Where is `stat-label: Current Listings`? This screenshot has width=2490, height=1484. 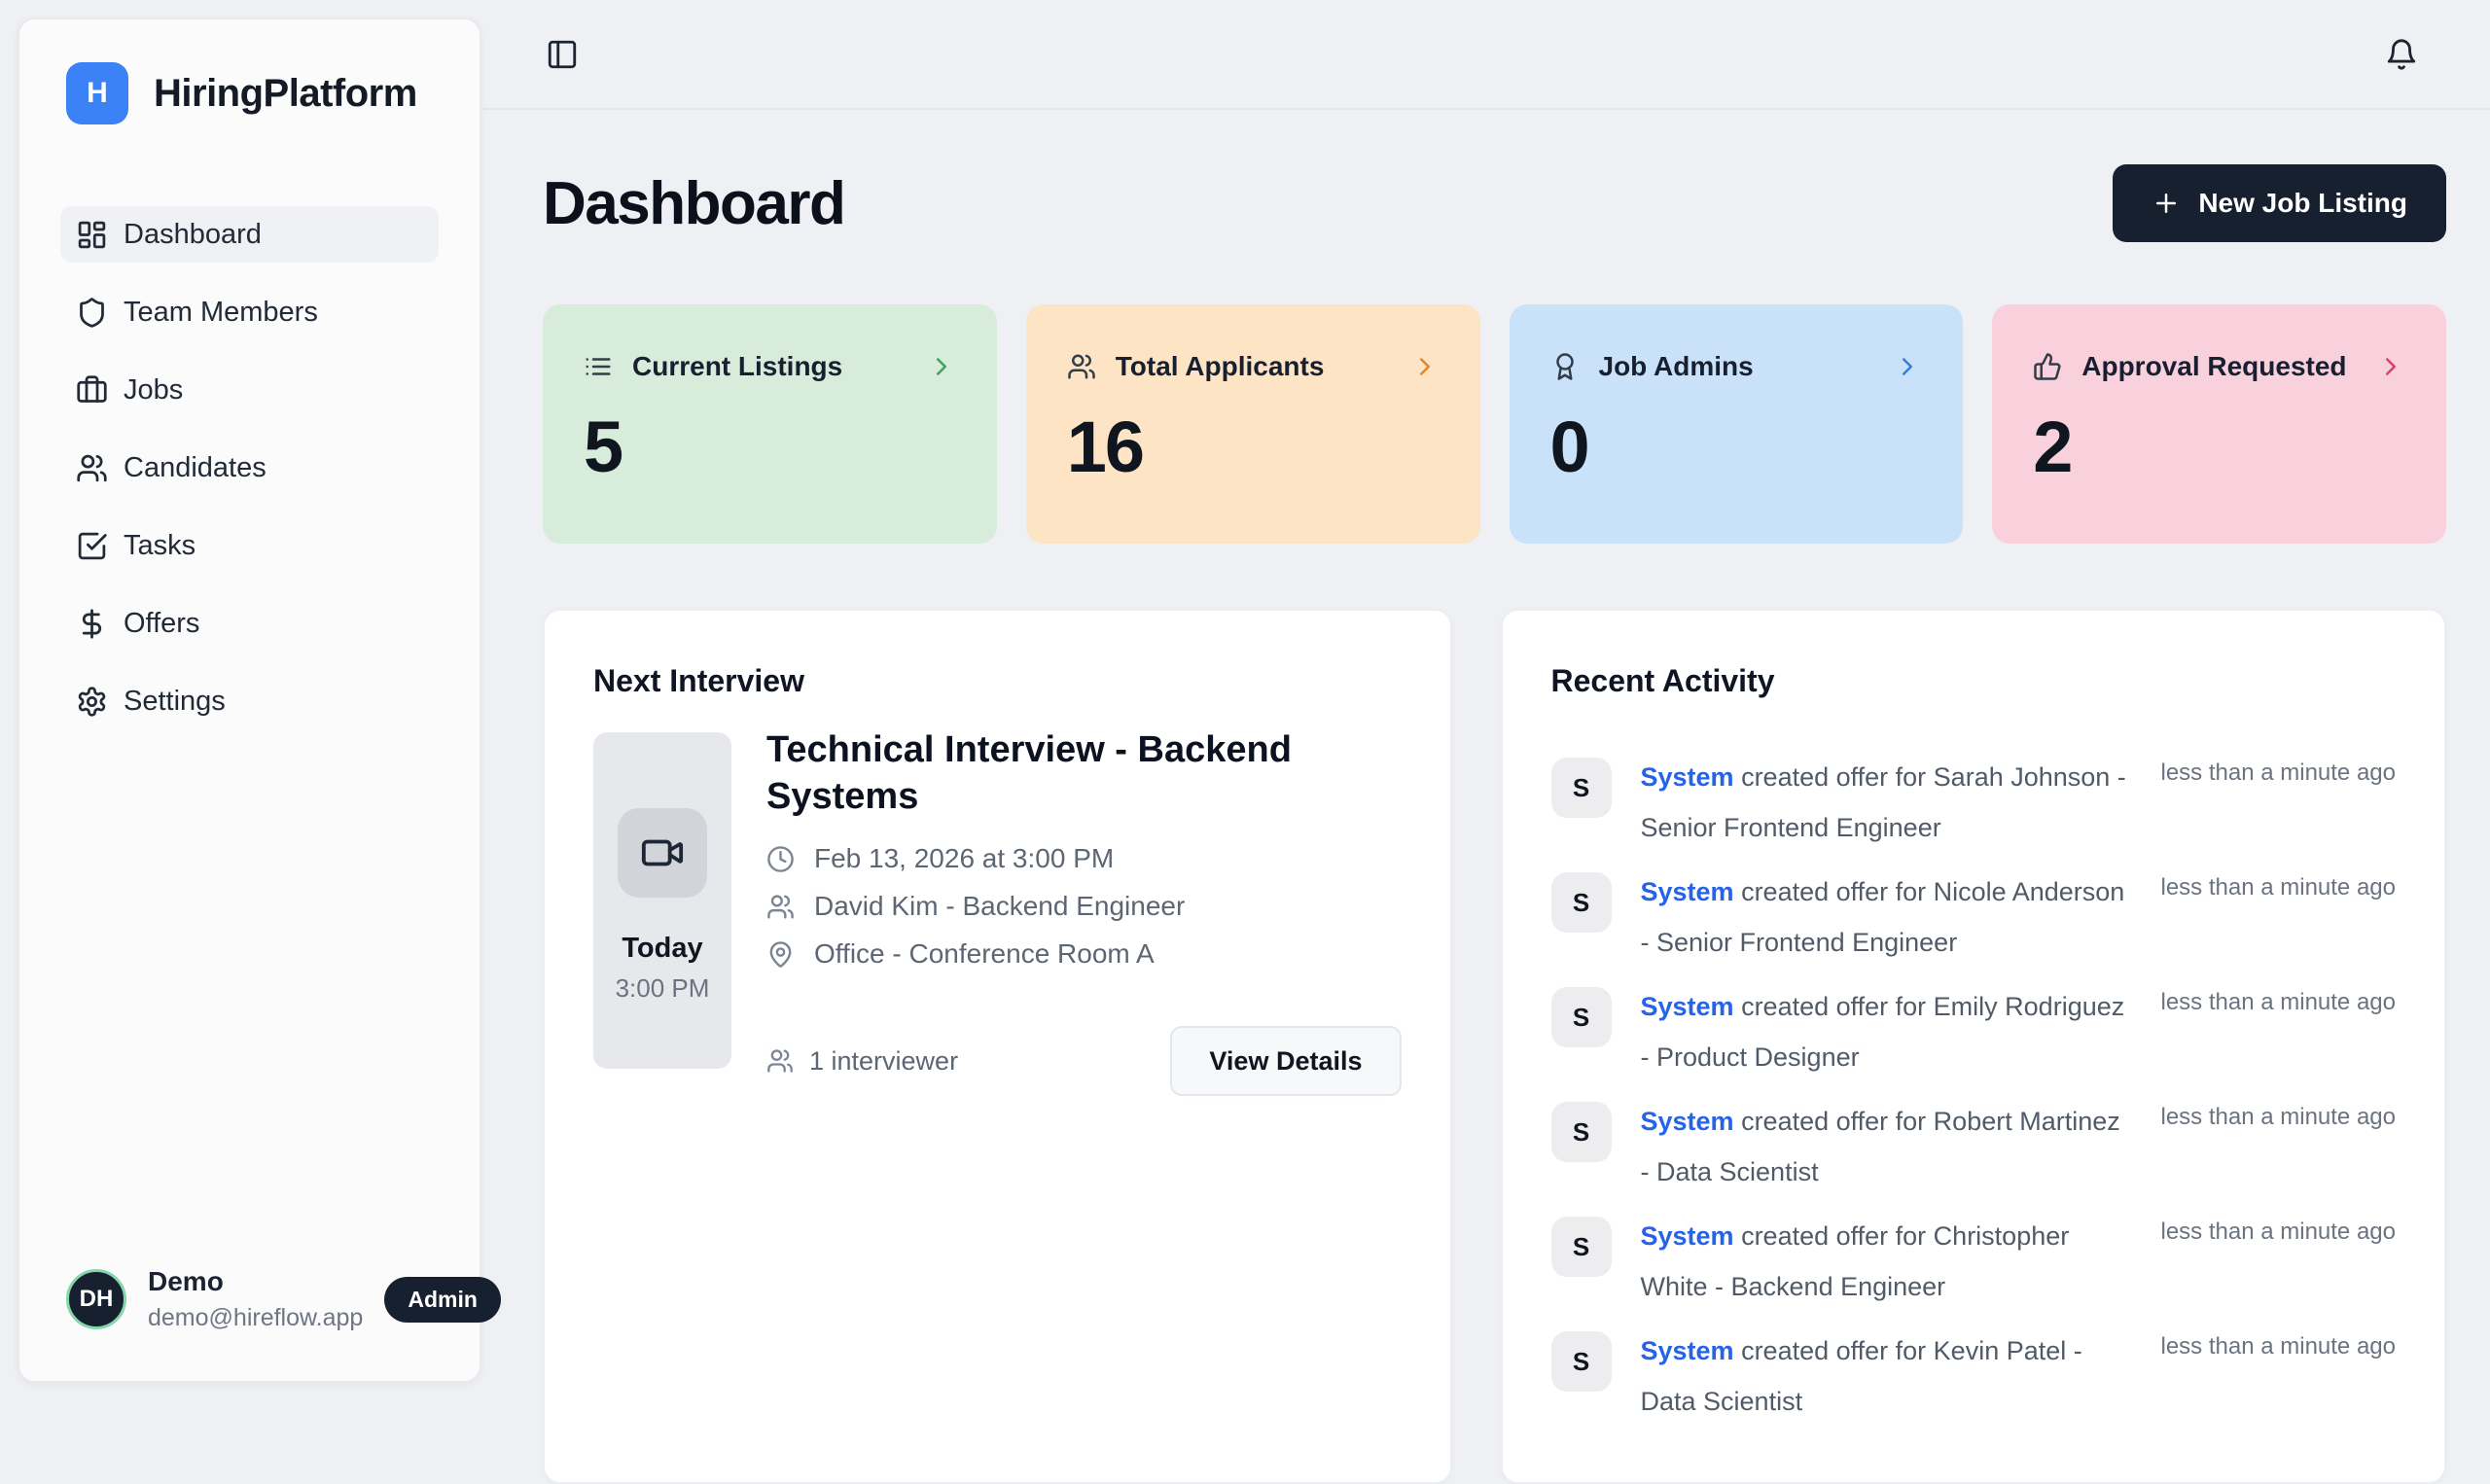 stat-label: Current Listings is located at coordinates (737, 366).